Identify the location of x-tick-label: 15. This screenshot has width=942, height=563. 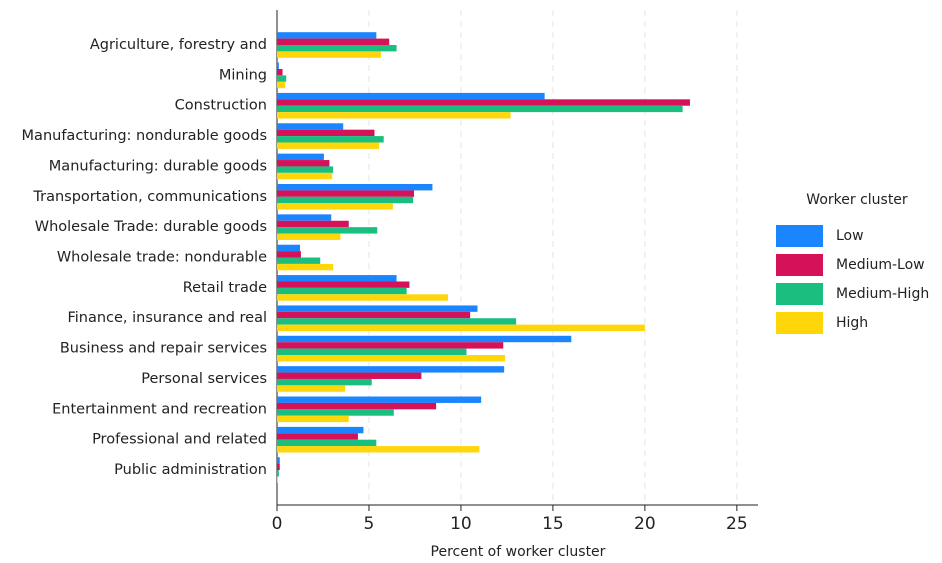
(553, 524).